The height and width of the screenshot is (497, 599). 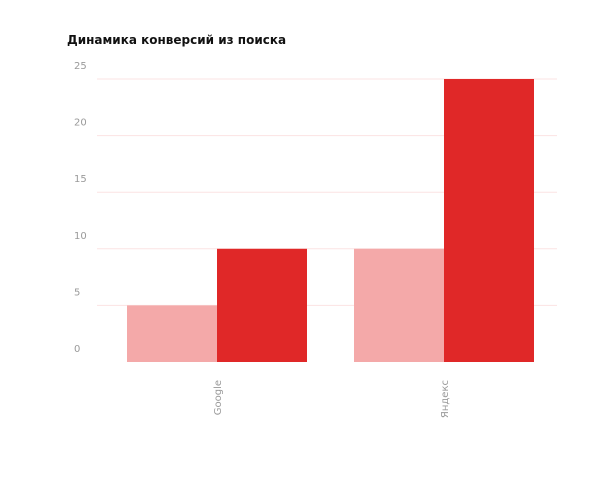 What do you see at coordinates (77, 349) in the screenshot?
I see `y-tick-label: 0` at bounding box center [77, 349].